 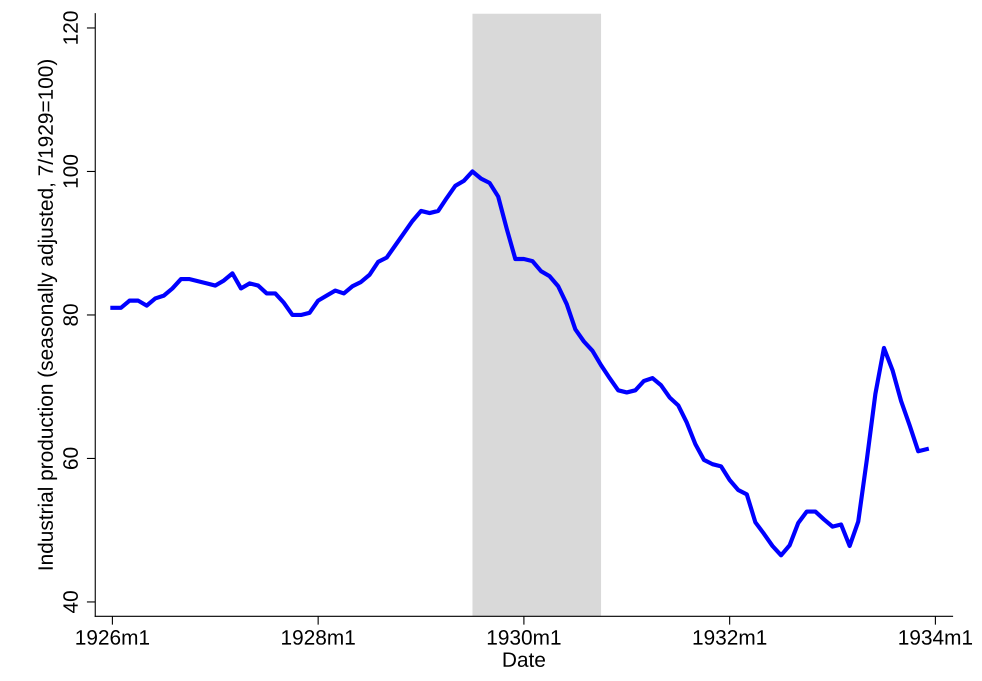 I want to click on y-tick-label: 40, so click(x=70, y=602).